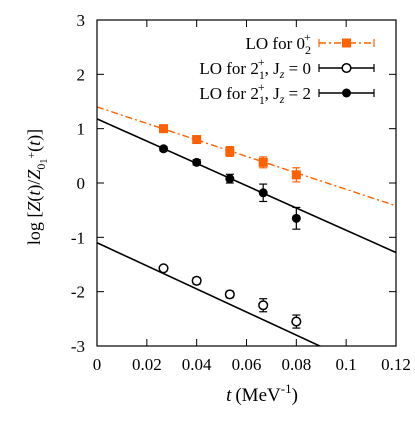 This screenshot has height=424, width=415. What do you see at coordinates (97, 364) in the screenshot?
I see `x-tick-label: 0` at bounding box center [97, 364].